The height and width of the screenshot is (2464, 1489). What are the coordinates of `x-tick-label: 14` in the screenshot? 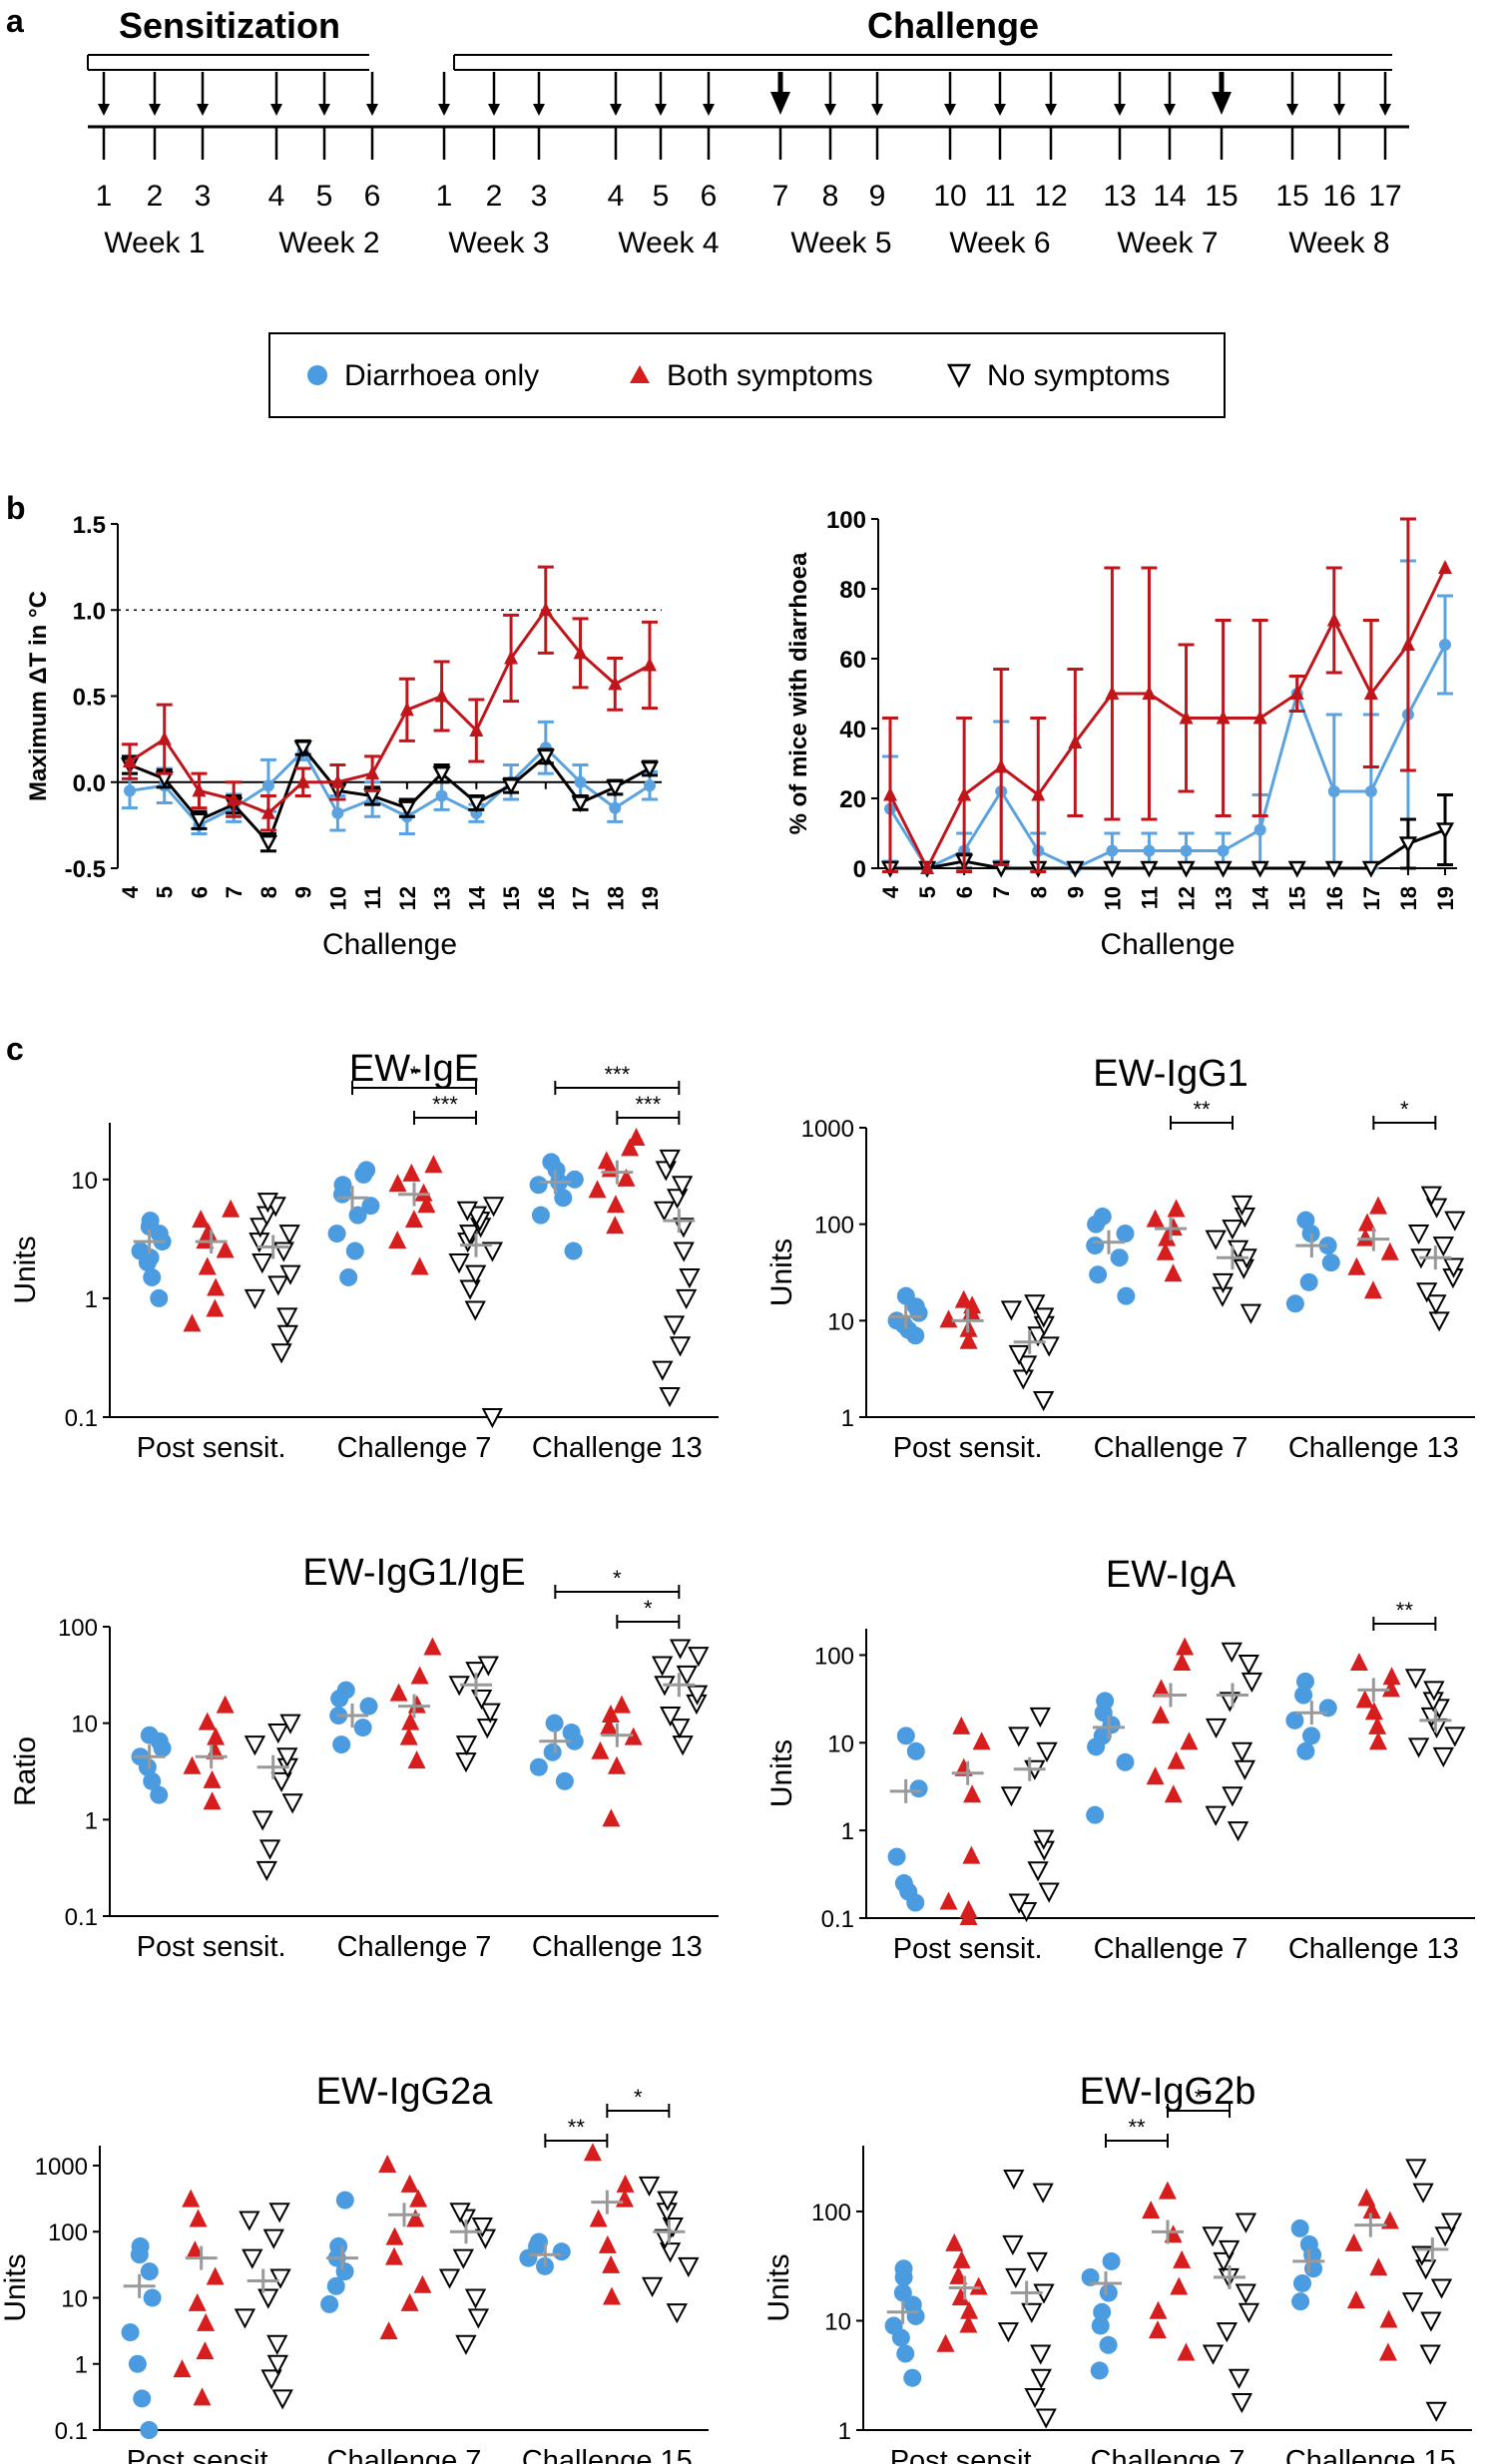 It's located at (476, 897).